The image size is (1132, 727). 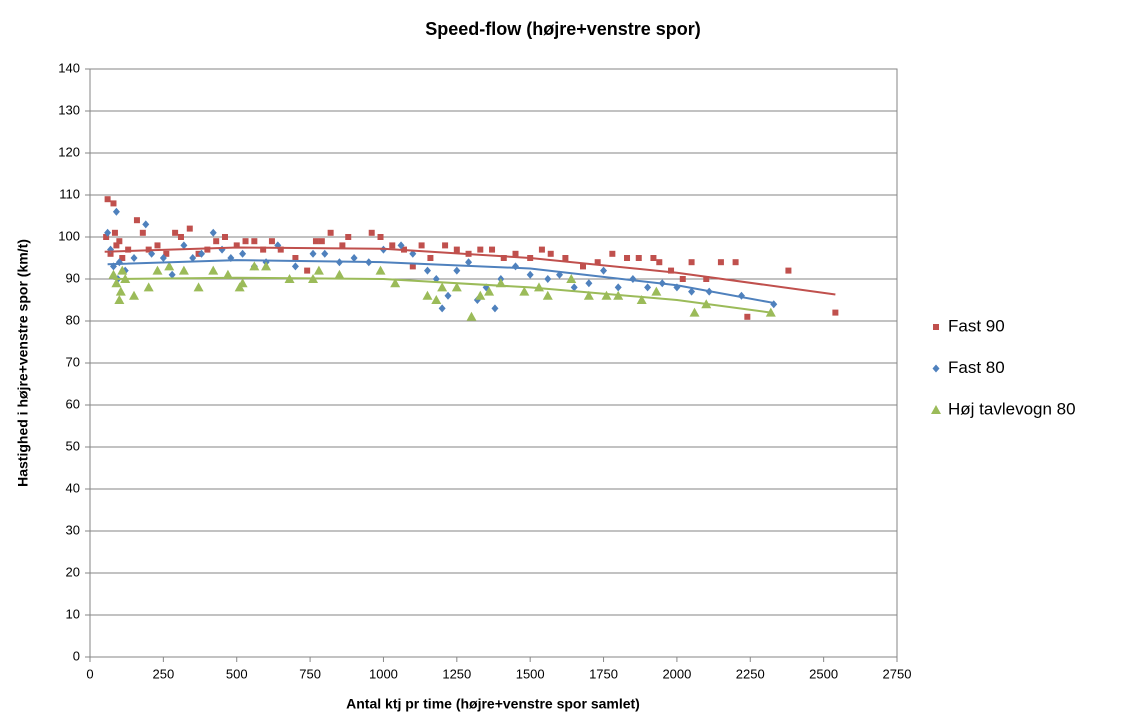 I want to click on y-axis-label: Hastighed i højre+venstre spor (km/t), so click(x=23, y=363).